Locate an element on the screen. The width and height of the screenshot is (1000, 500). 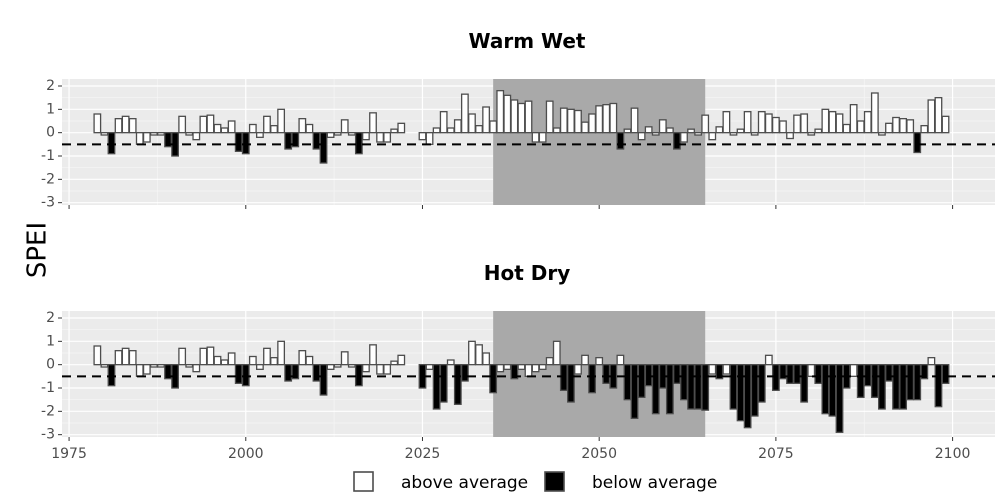
y-tick-label: -2 is located at coordinates (48, 179).